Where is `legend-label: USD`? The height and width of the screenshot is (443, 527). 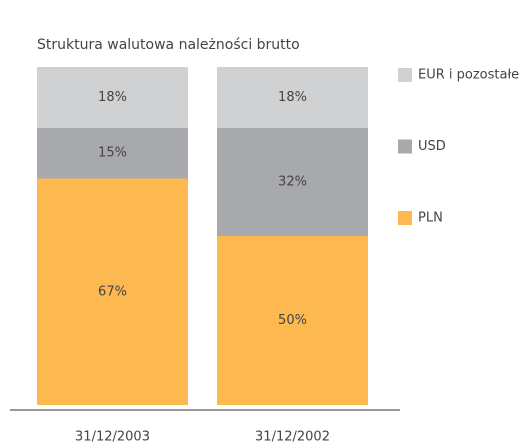
legend-label: USD is located at coordinates (432, 146).